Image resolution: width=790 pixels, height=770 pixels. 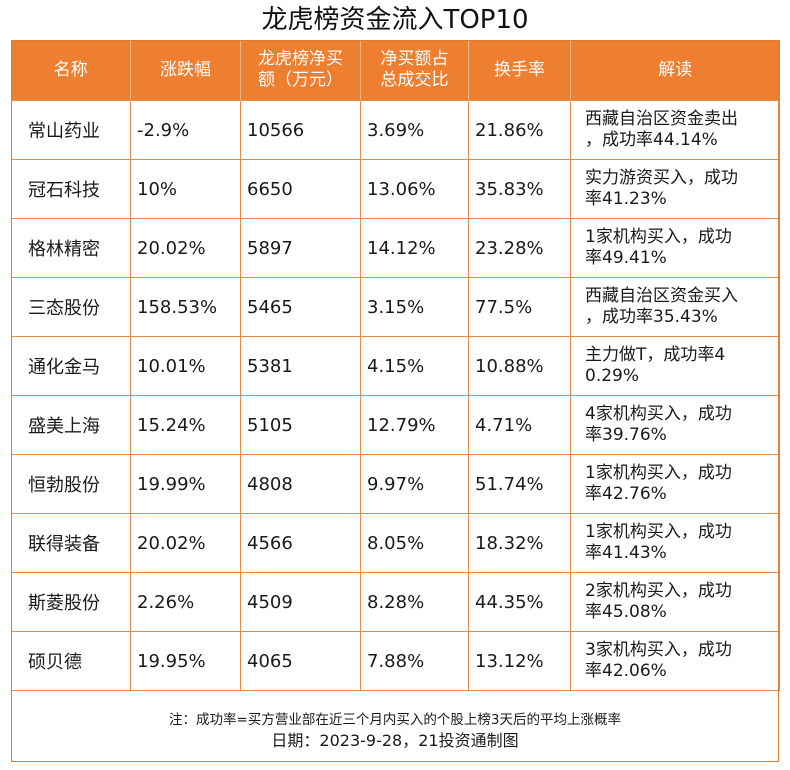 What do you see at coordinates (414, 307) in the screenshot?
I see `ratio-cell: 3.15%` at bounding box center [414, 307].